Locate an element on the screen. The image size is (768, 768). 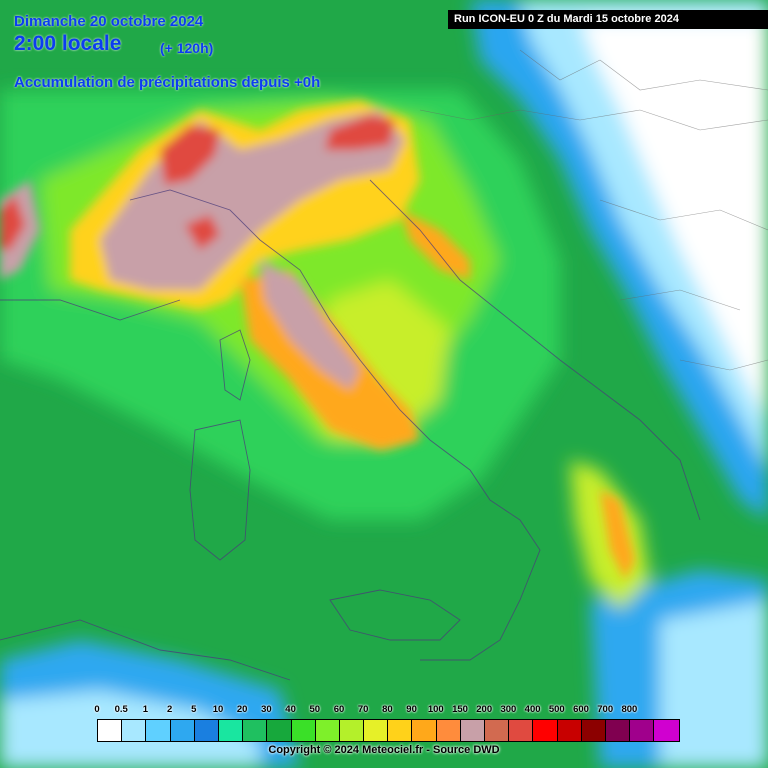
legend-label: 0.5 is located at coordinates (121, 709).